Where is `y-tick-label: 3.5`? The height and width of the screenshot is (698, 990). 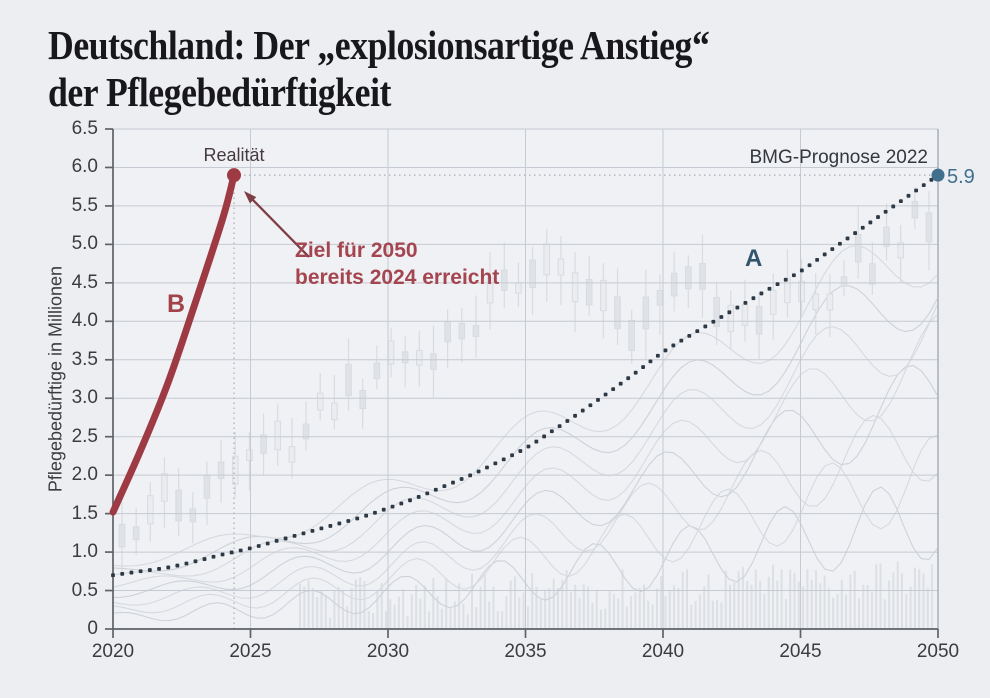 y-tick-label: 3.5 is located at coordinates (84, 359).